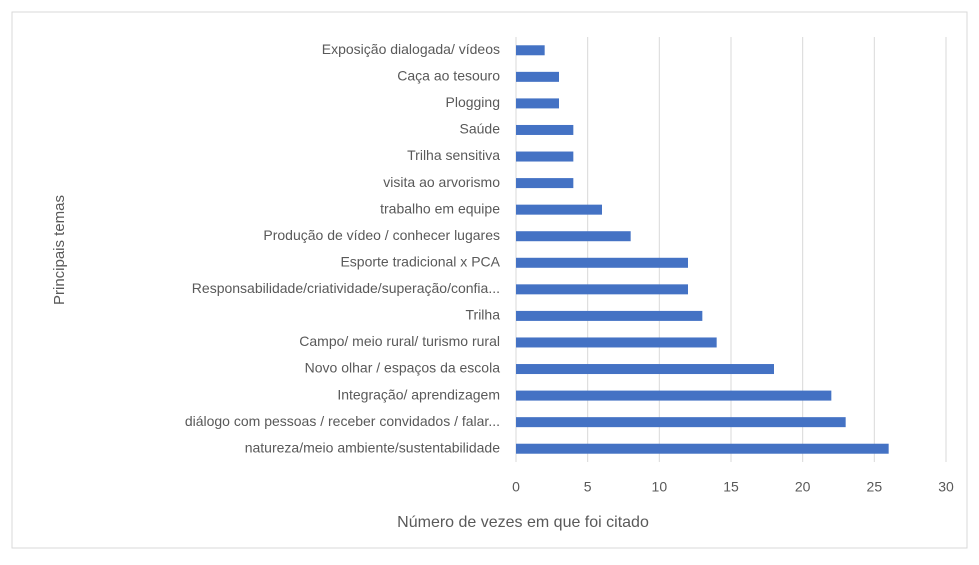 The height and width of the screenshot is (565, 979). What do you see at coordinates (59, 250) in the screenshot?
I see `y-axis-label: Principais temas` at bounding box center [59, 250].